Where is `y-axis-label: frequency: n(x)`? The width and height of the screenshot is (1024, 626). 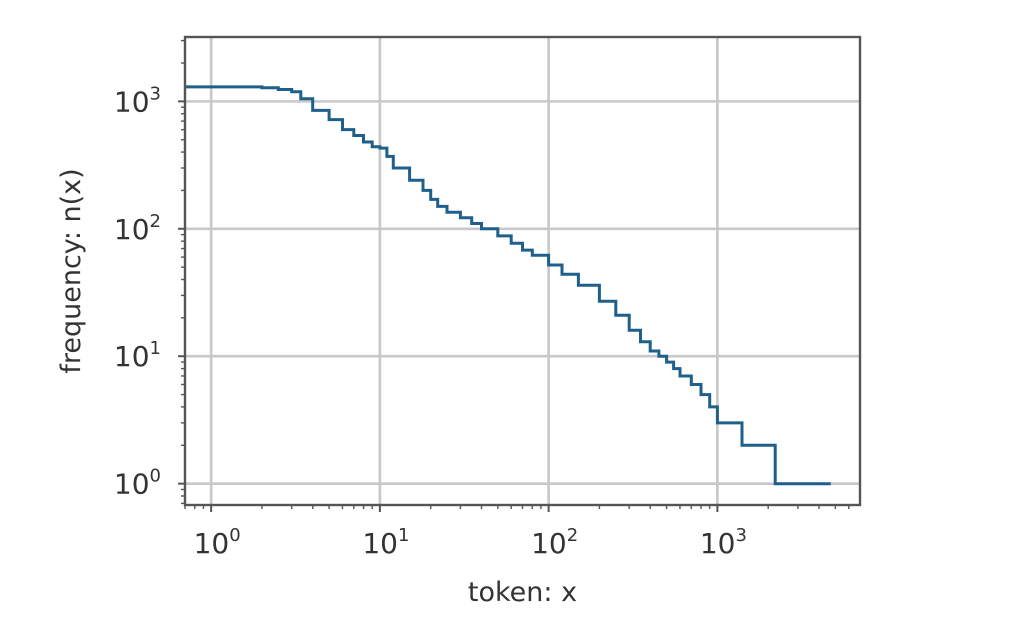 y-axis-label: frequency: n(x) is located at coordinates (71, 270).